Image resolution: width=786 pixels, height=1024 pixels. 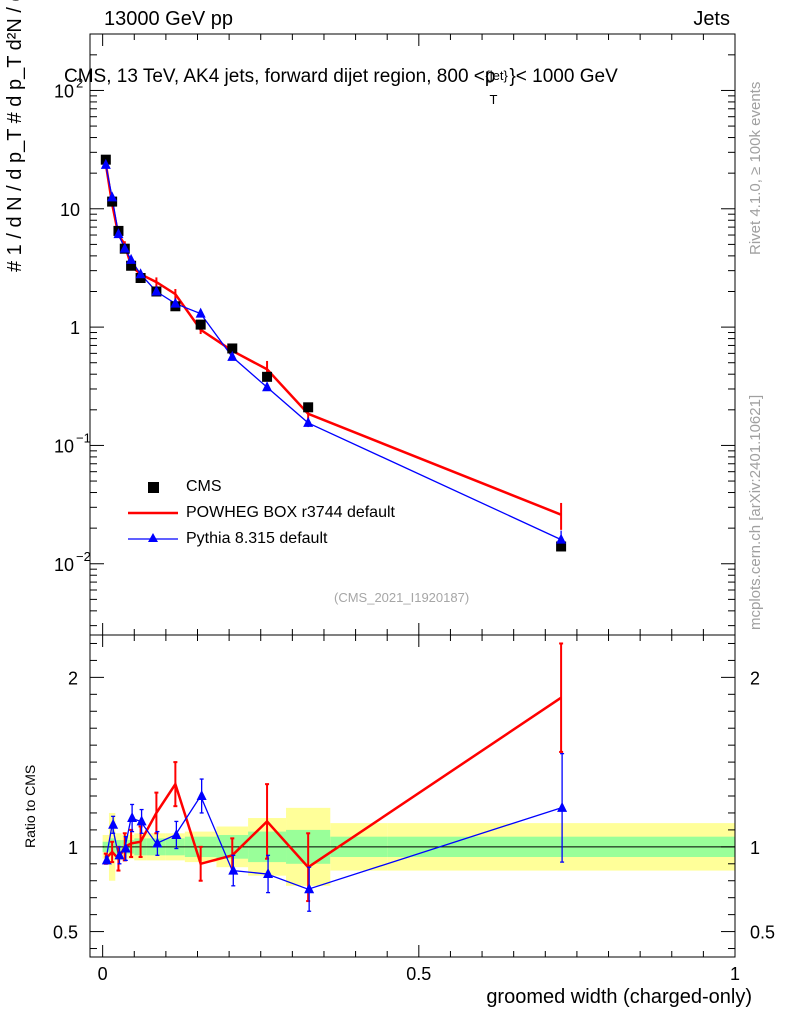 I want to click on ratio-y-axis-label: Ratio to CMS, so click(x=30, y=806).